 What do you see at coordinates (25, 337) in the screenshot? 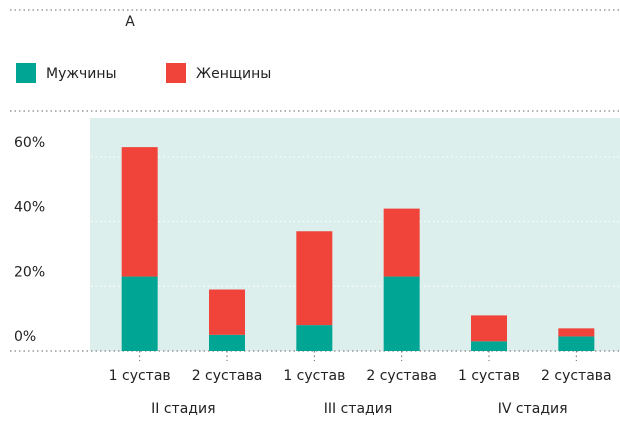
I see `y-tick-label: 0%` at bounding box center [25, 337].